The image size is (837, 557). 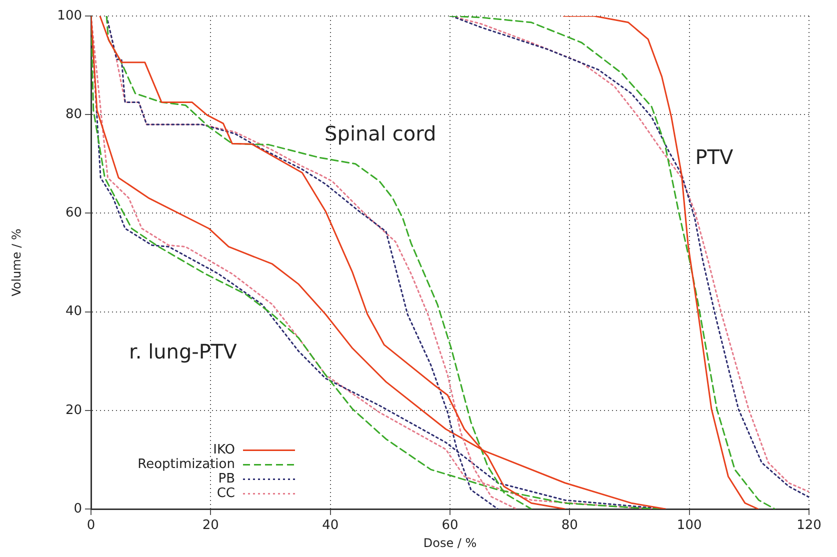 I want to click on legend-label: PB, so click(x=226, y=479).